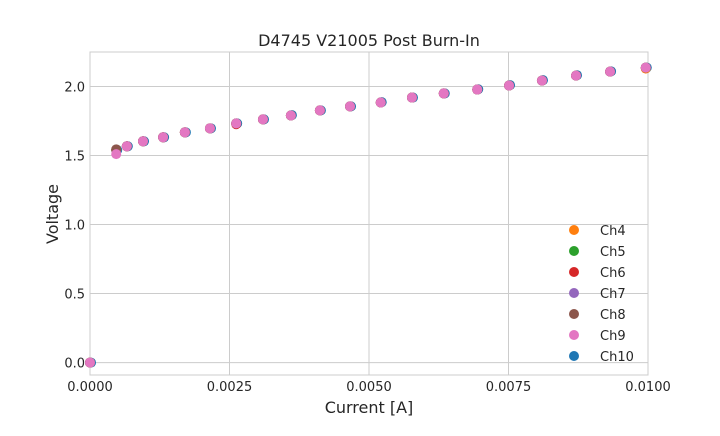  Describe the element at coordinates (74, 157) in the screenshot. I see `y-tick-label: 1.5` at that location.